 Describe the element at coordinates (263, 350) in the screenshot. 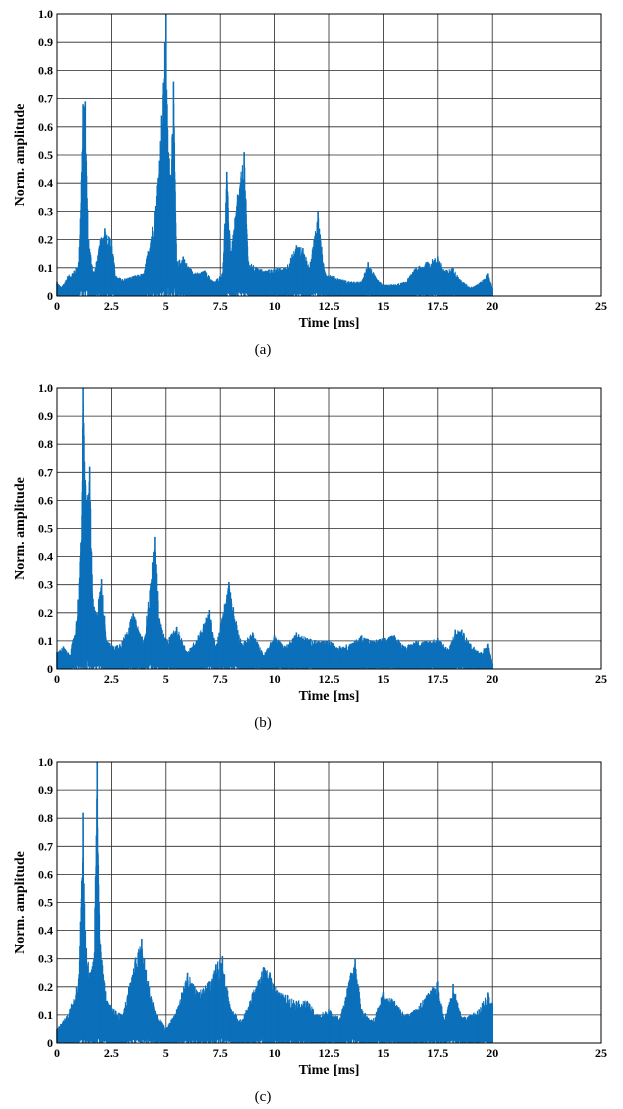

I see `panel-caption: (a)` at that location.